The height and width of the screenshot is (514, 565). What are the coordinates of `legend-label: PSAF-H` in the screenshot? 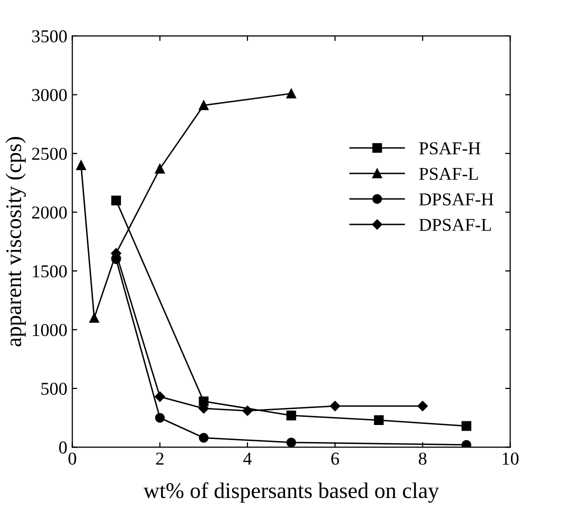 It's located at (449, 148).